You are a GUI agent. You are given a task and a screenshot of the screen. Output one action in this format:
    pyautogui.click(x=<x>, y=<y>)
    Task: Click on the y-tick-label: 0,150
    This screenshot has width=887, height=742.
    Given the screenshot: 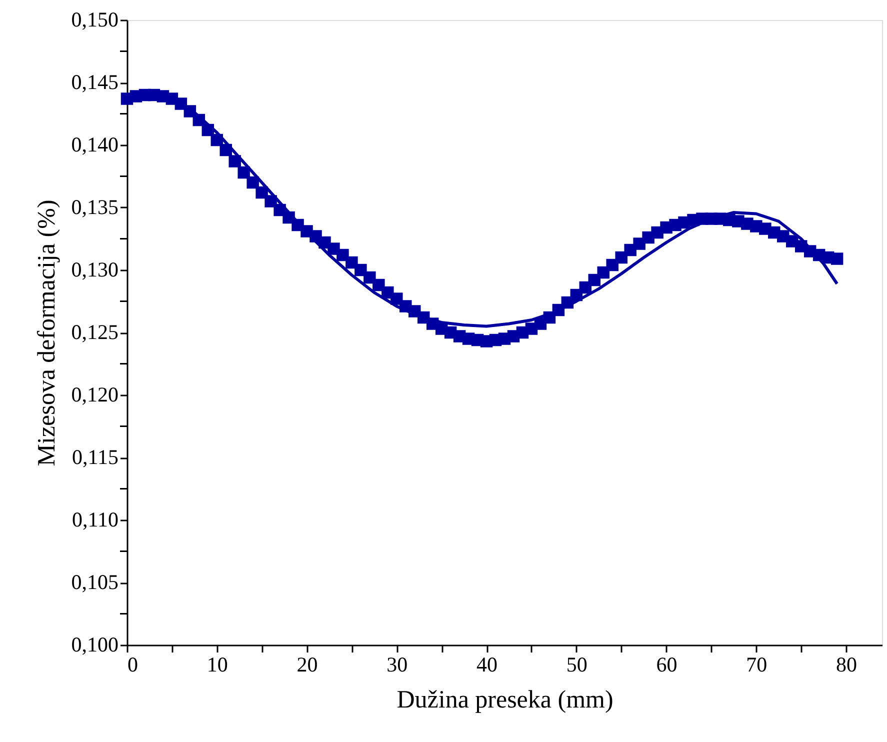 What is the action you would take?
    pyautogui.click(x=94, y=20)
    